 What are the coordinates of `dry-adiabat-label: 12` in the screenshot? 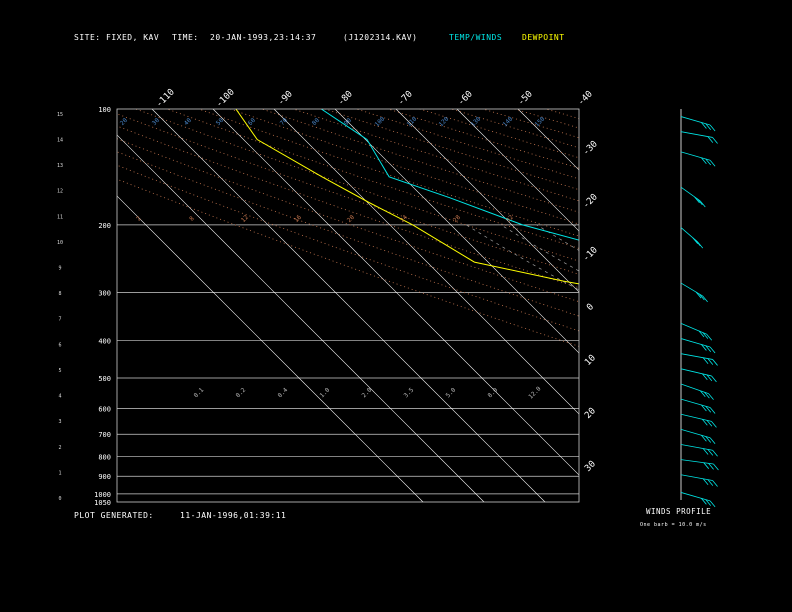 It's located at (245, 219).